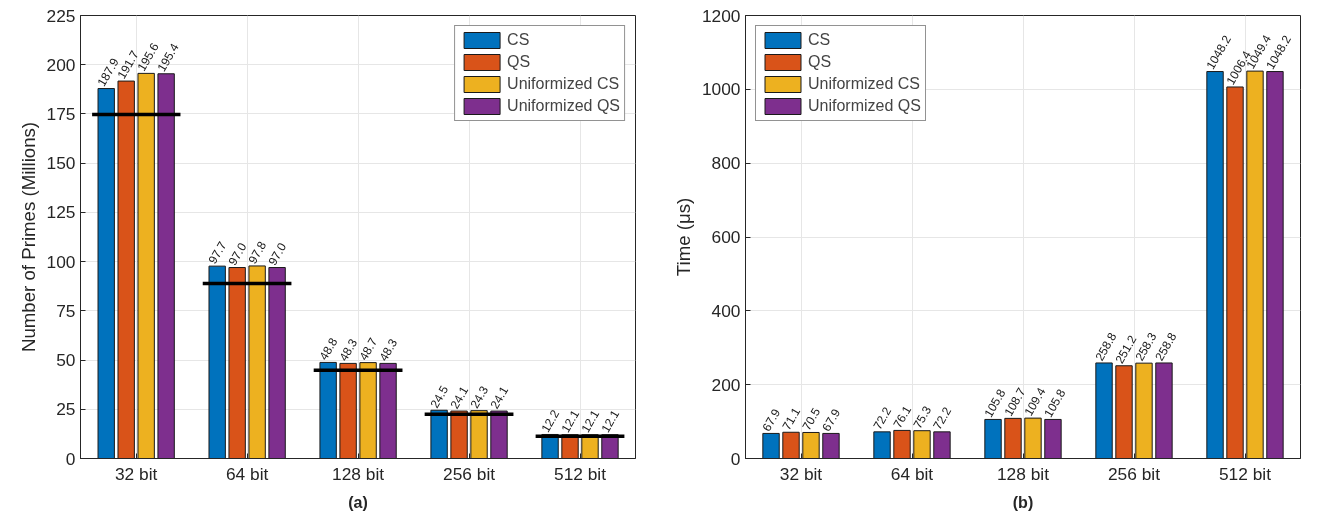 This screenshot has height=525, width=1317. Describe the element at coordinates (61, 163) in the screenshot. I see `y-tick-label: 150` at that location.